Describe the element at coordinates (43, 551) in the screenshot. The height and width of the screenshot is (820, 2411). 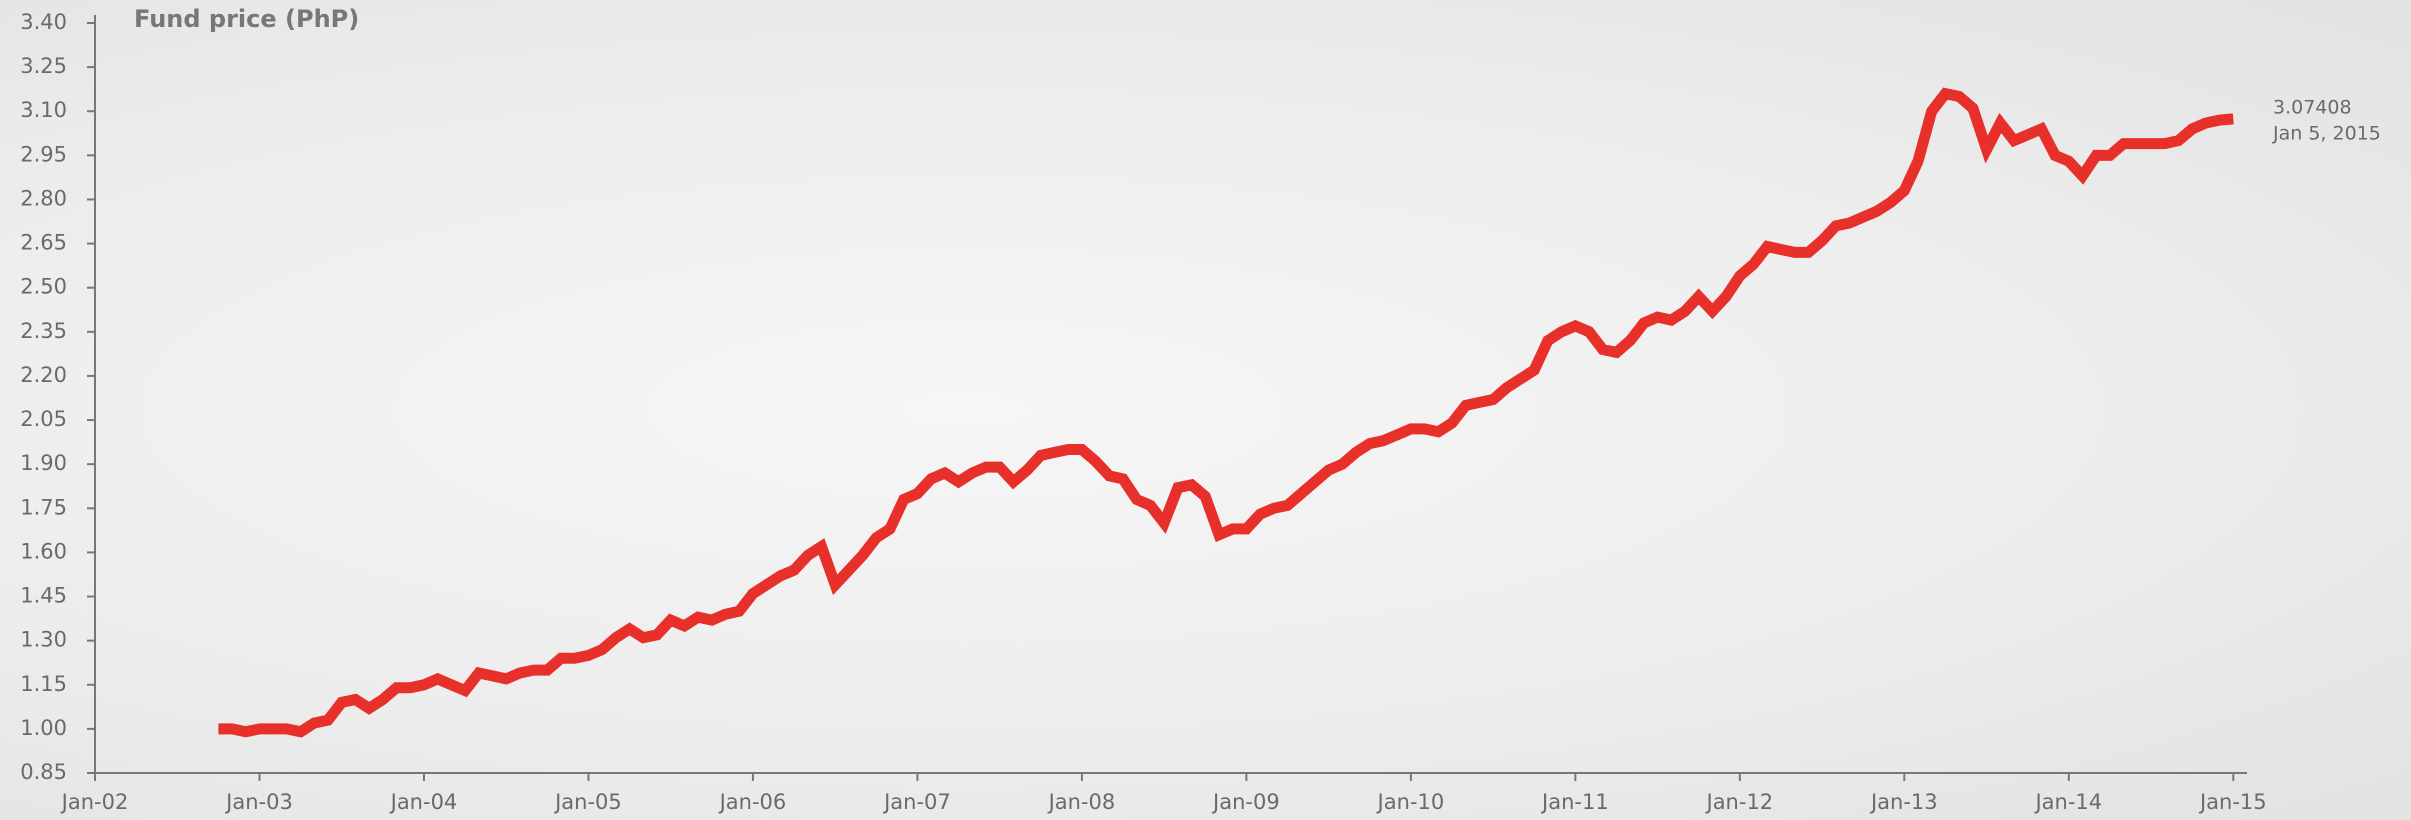
I see `y-tick-label: 1.60` at that location.